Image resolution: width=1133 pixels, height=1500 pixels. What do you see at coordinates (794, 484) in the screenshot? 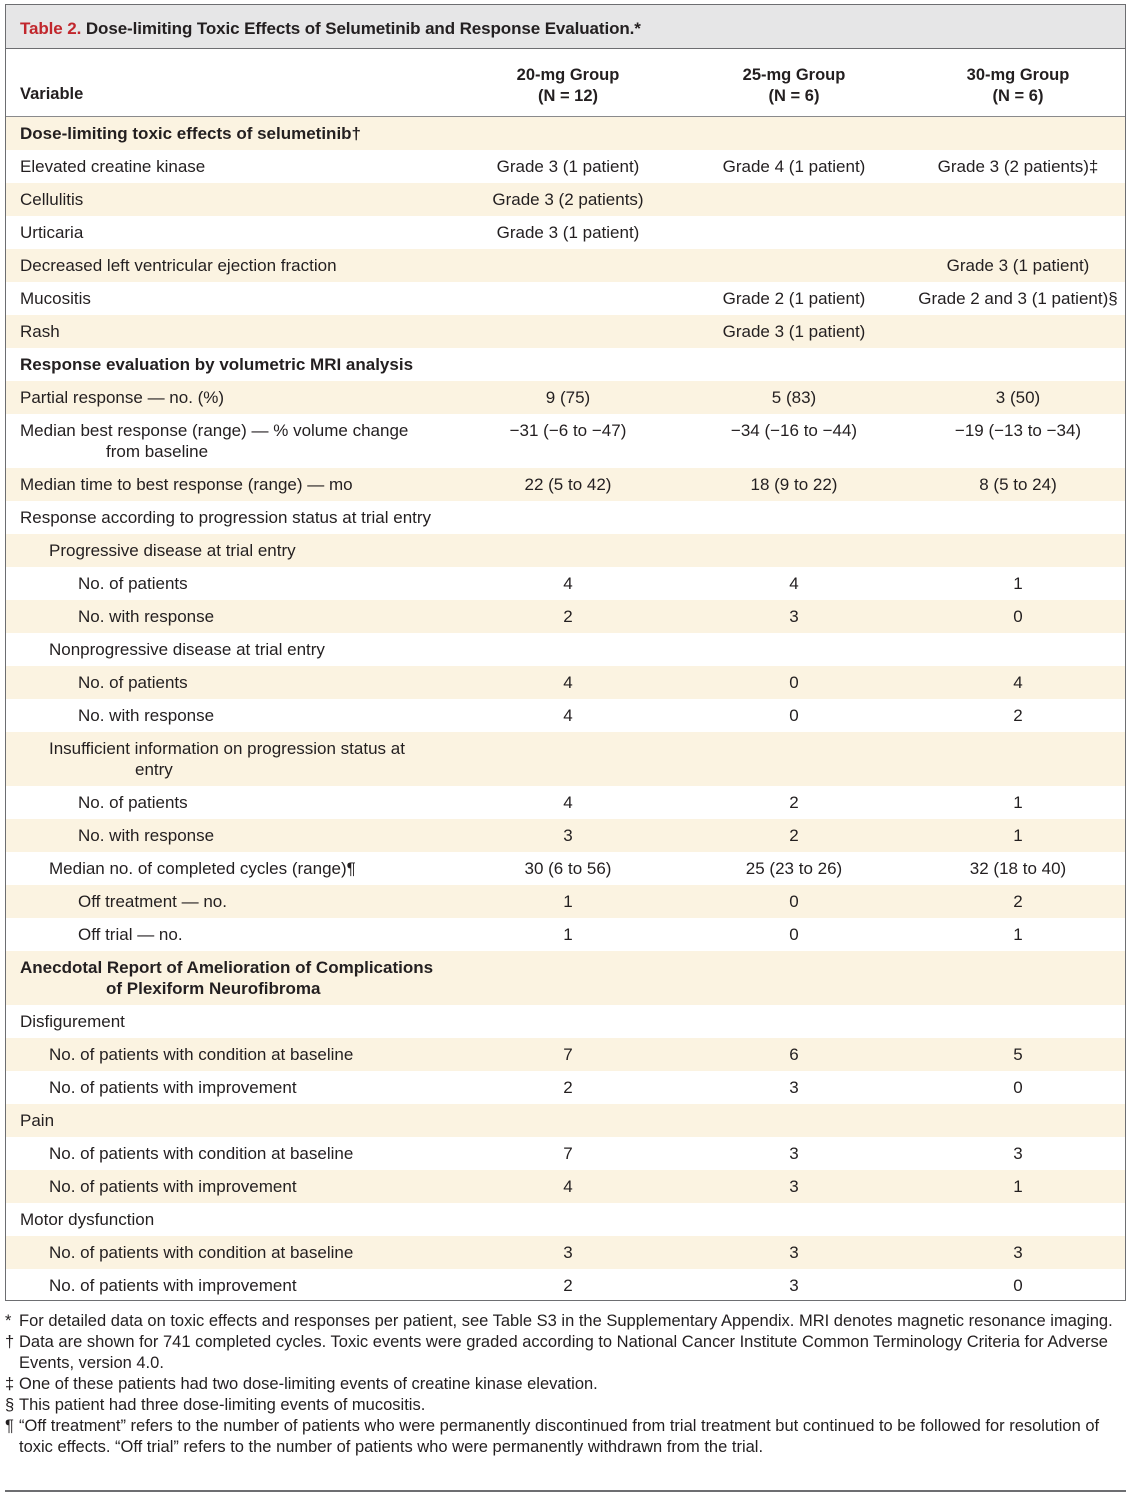
I see `row-value-group-2: 18 (9 to 22)` at bounding box center [794, 484].